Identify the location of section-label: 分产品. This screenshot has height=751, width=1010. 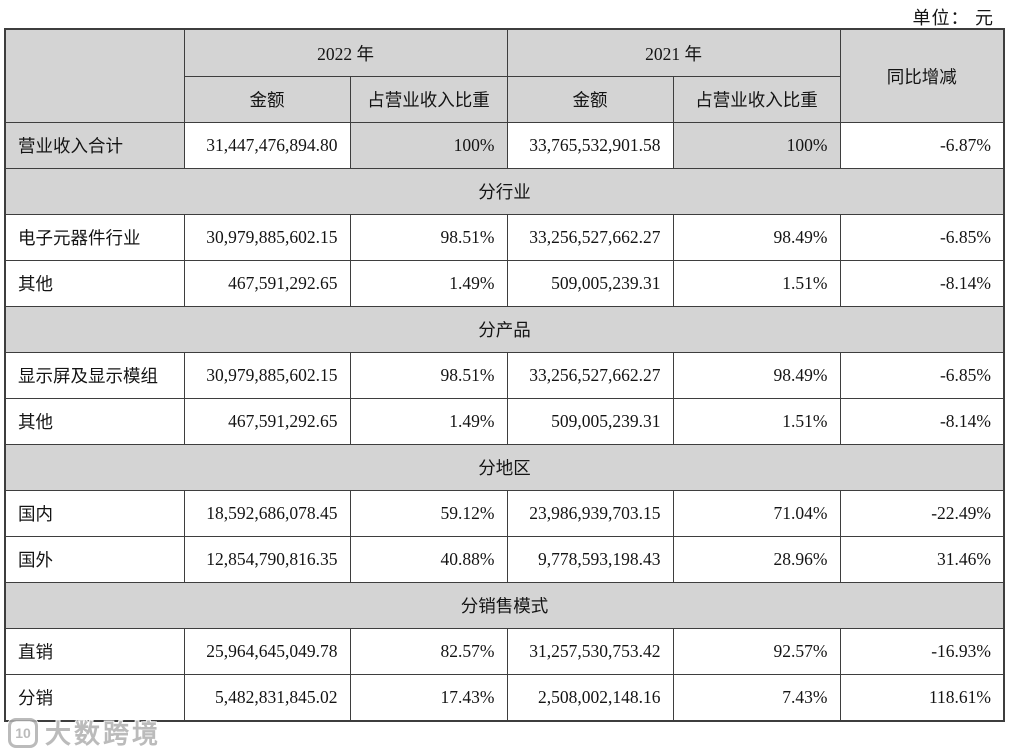
(504, 329).